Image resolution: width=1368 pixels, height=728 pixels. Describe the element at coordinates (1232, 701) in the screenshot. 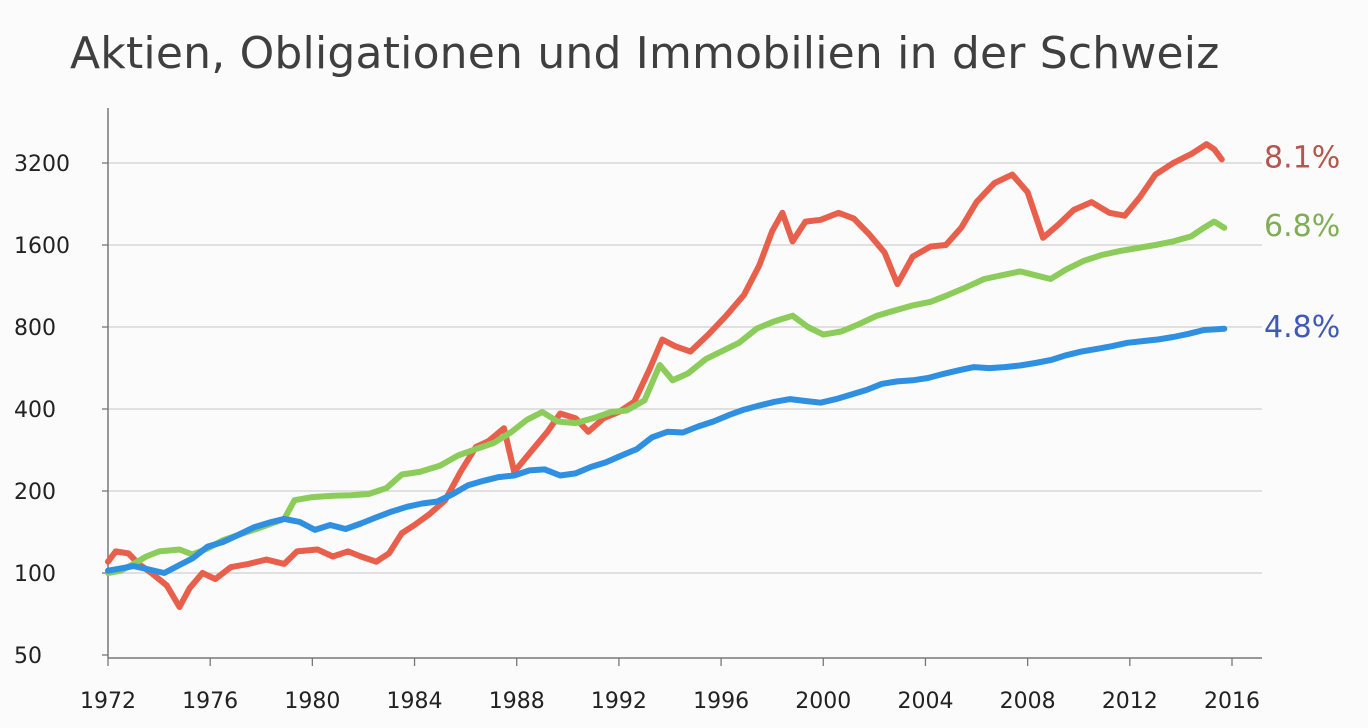

I see `x-tick-label: 2016` at that location.